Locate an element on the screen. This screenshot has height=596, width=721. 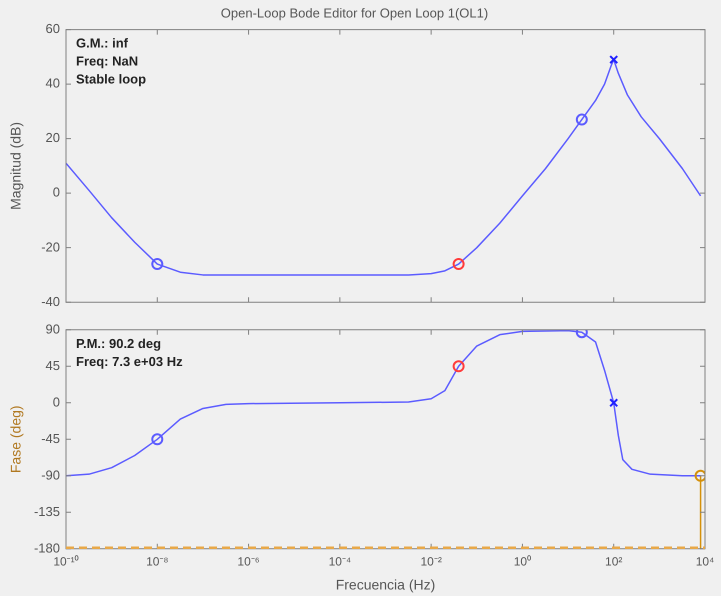
x-axis-title: Frecuencia (Hz) is located at coordinates (386, 584).